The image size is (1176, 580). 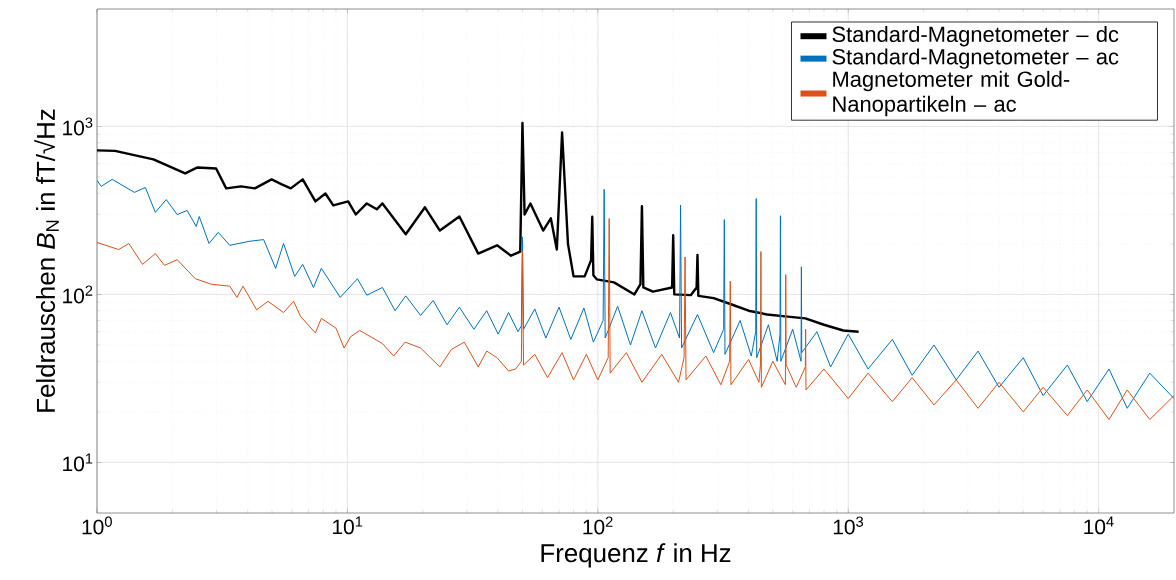 What do you see at coordinates (78, 462) in the screenshot?
I see `y-tick-label: 10$^{1}$` at bounding box center [78, 462].